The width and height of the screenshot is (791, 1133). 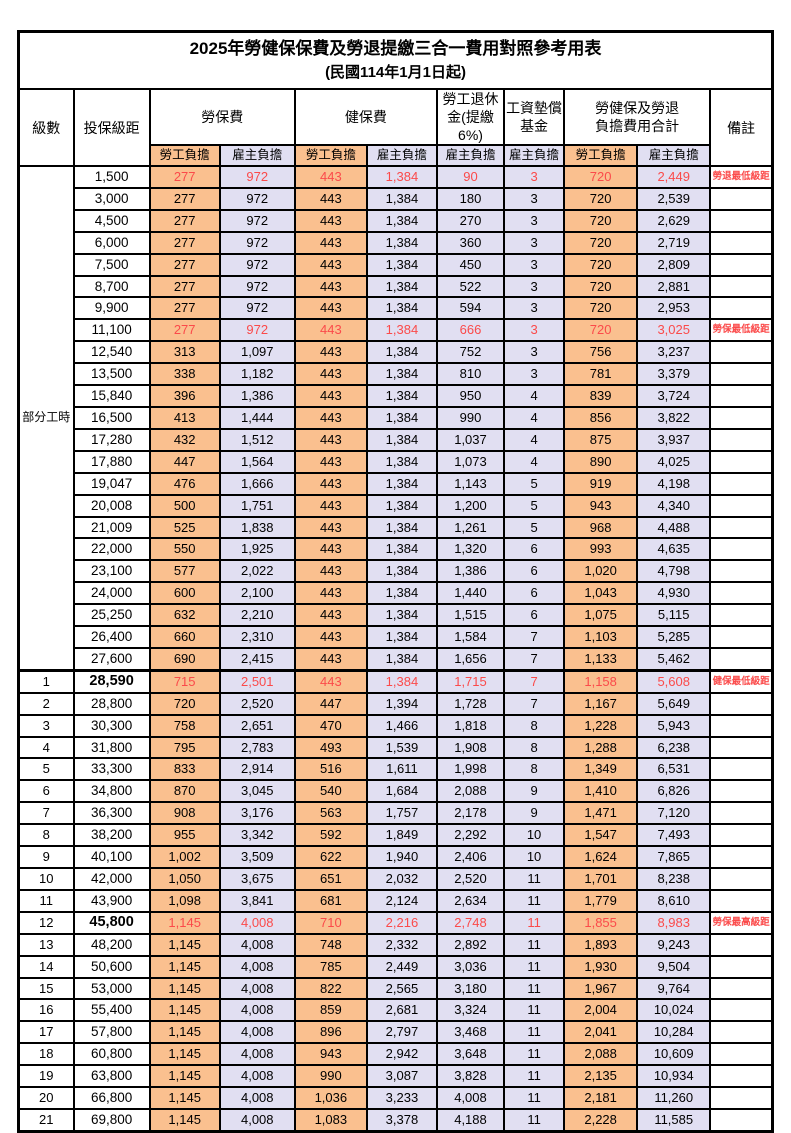 What do you see at coordinates (601, 944) in the screenshot?
I see `value-cell: 1,893` at bounding box center [601, 944].